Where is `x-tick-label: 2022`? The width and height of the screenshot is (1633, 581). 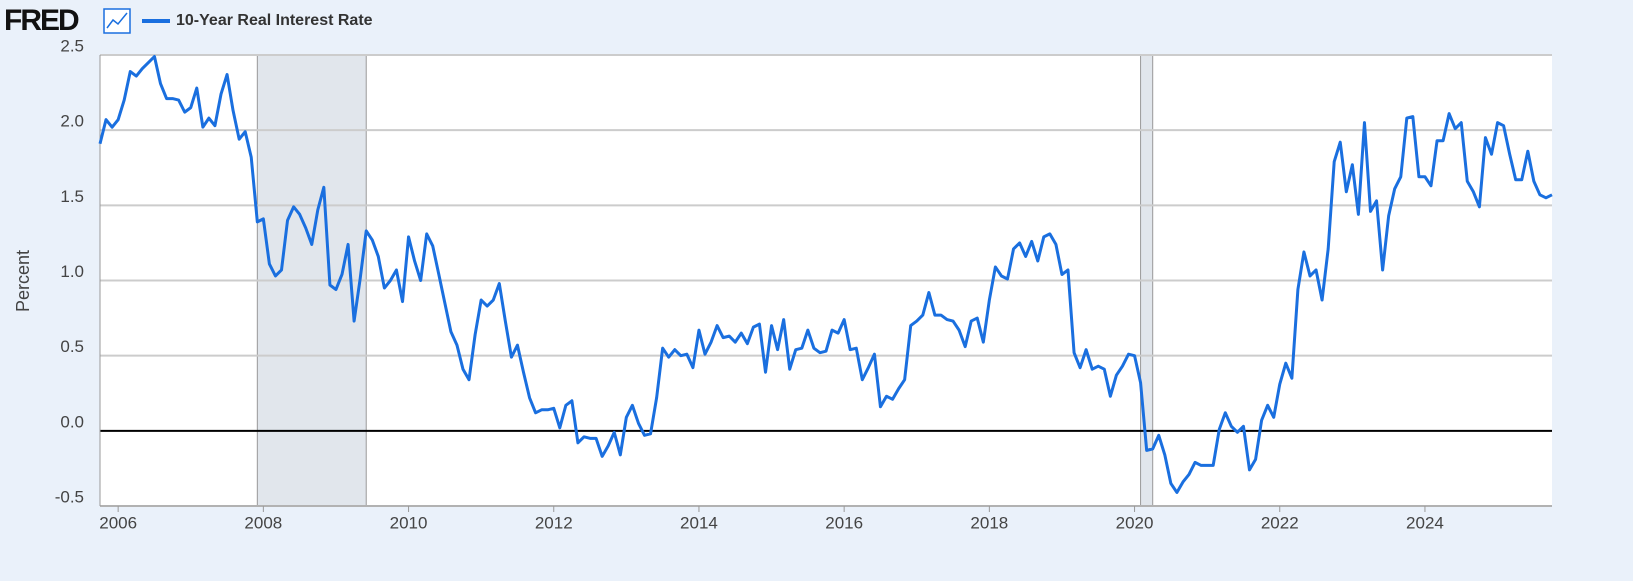 x-tick-label: 2022 is located at coordinates (1280, 522).